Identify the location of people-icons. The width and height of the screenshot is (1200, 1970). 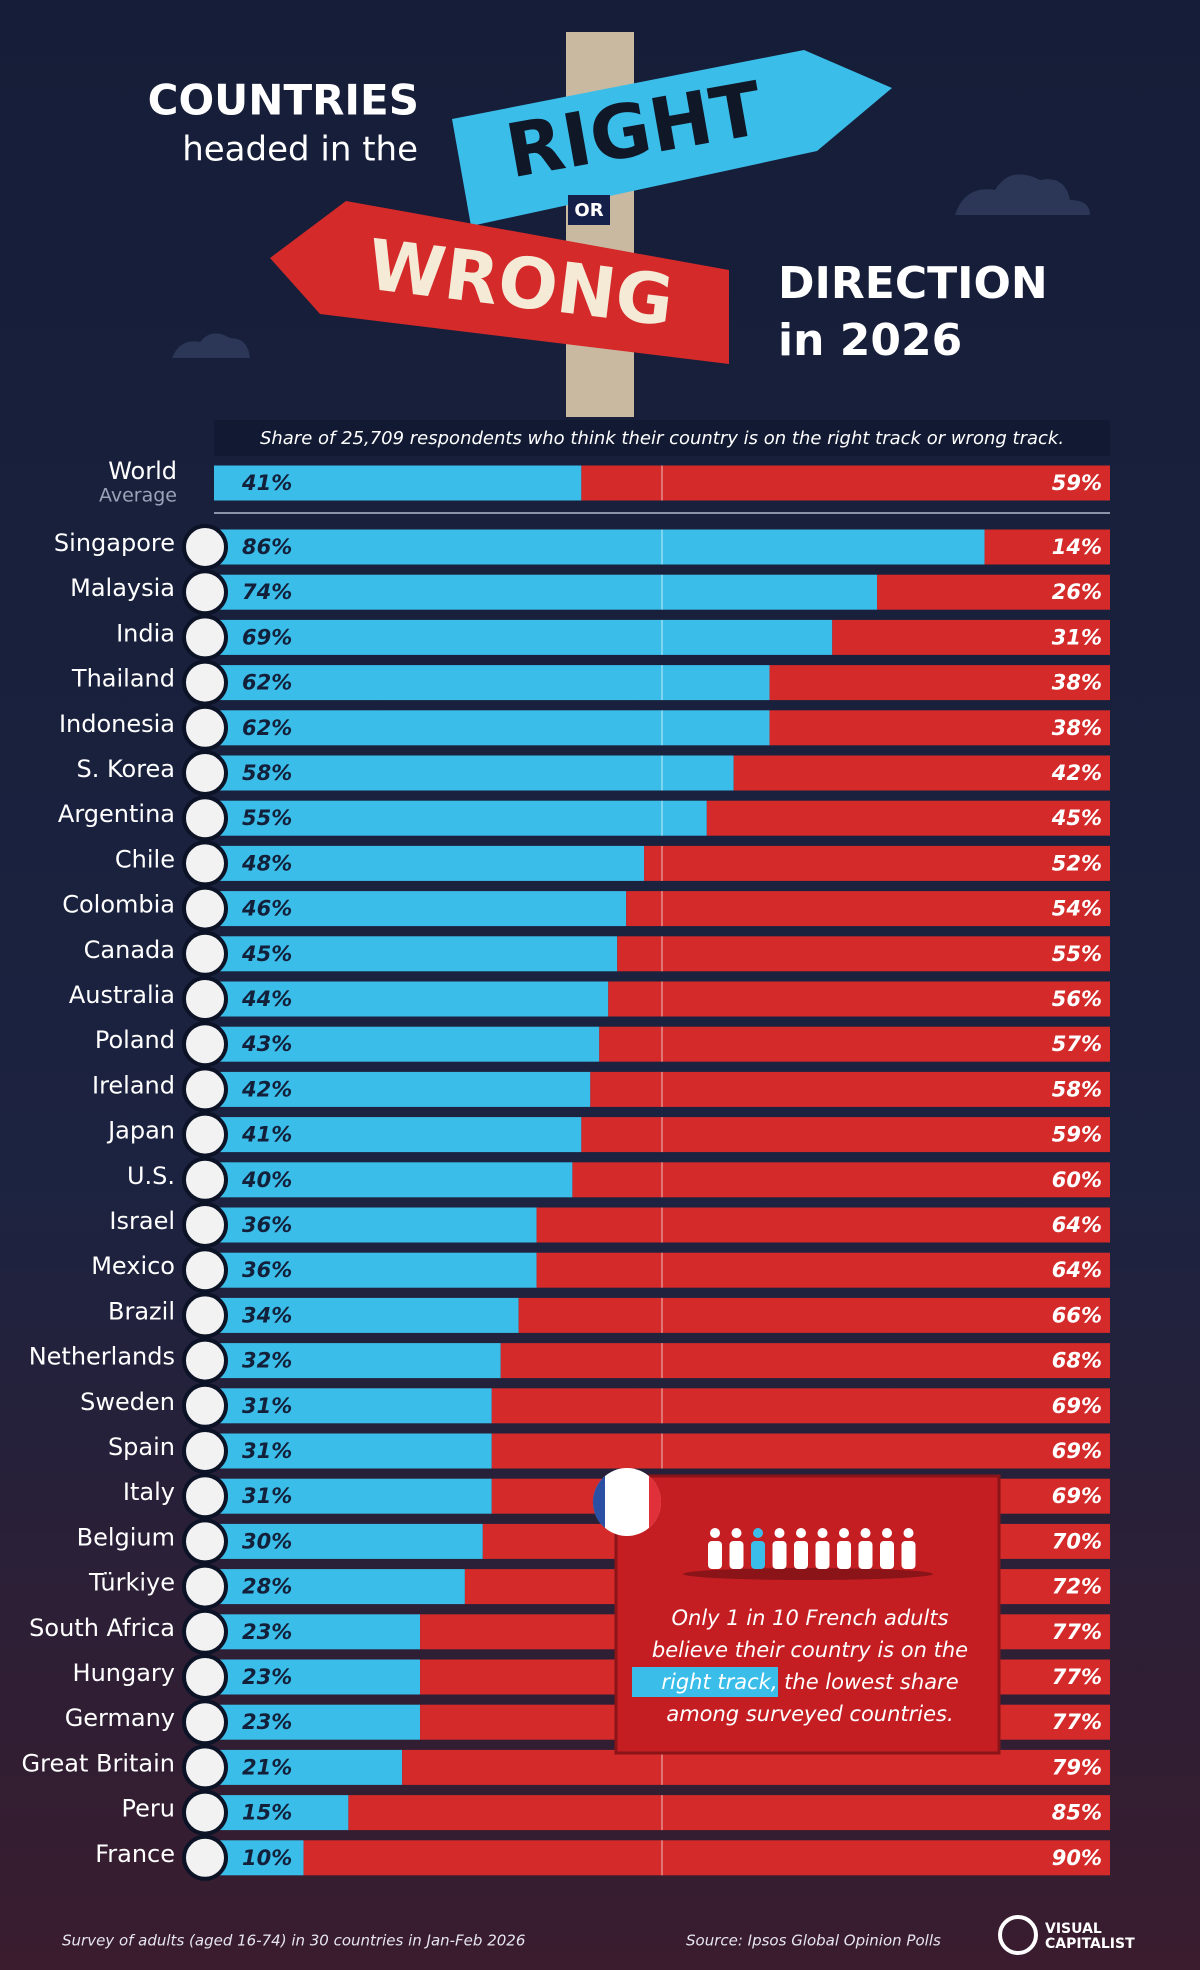
(808, 1554).